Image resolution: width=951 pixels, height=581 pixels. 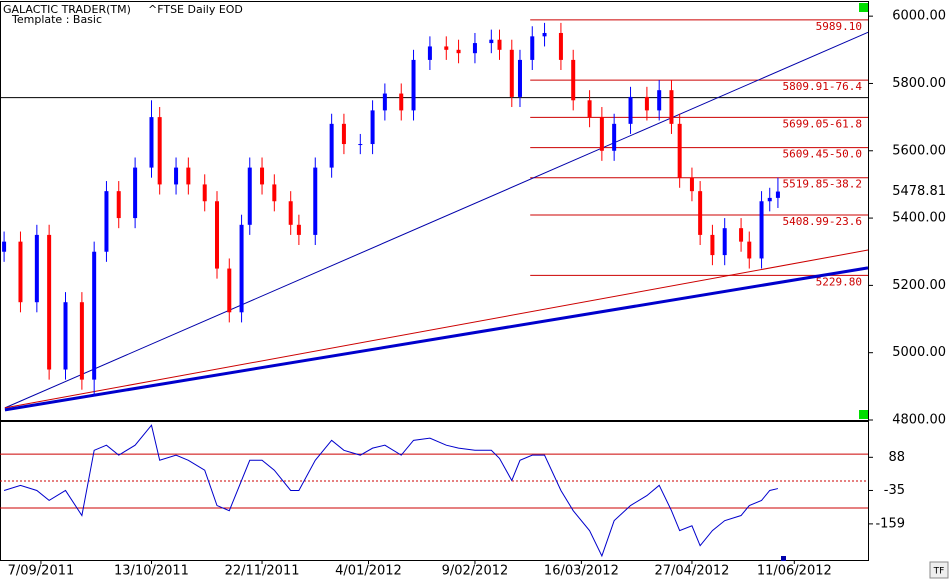 What do you see at coordinates (919, 285) in the screenshot?
I see `y-tick-label: 5200.00` at bounding box center [919, 285].